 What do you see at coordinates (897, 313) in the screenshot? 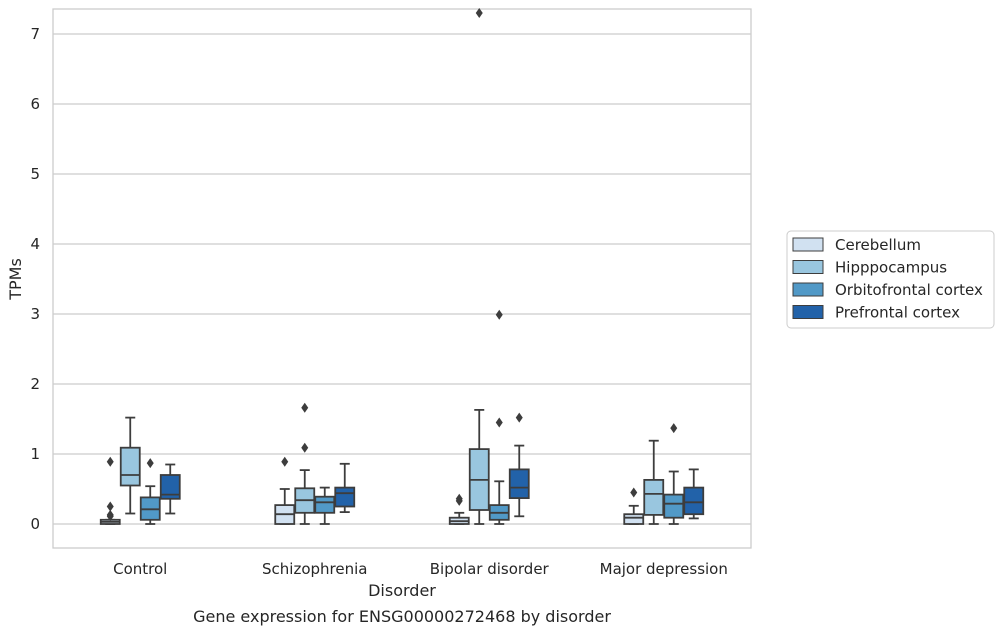
I see `legend-label: Prefrontal cortex` at bounding box center [897, 313].